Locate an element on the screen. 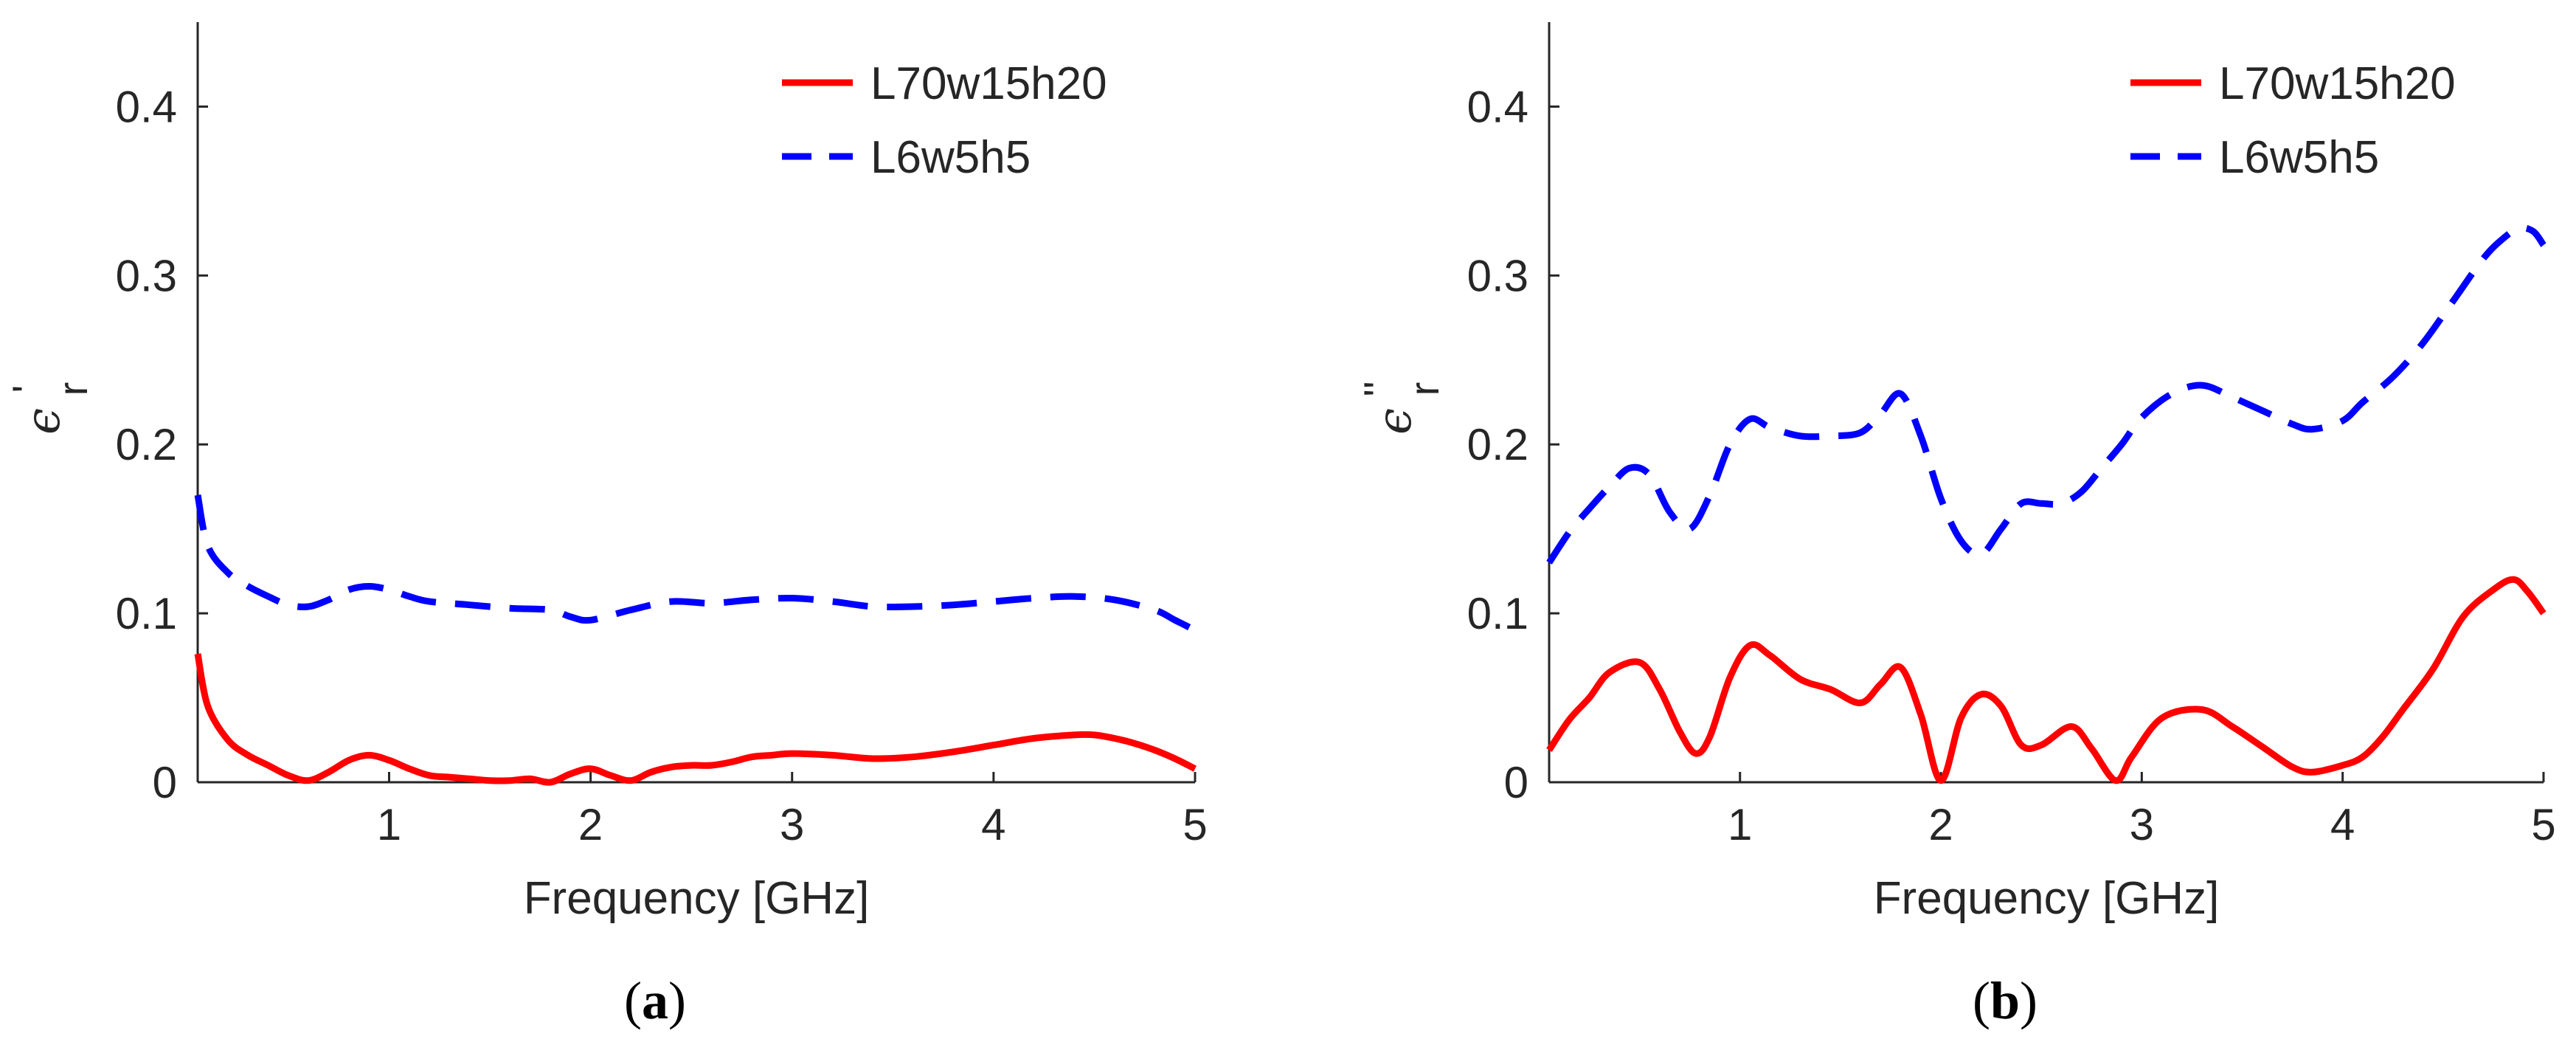 The image size is (2576, 1042). caption-letter: b is located at coordinates (2005, 1001).